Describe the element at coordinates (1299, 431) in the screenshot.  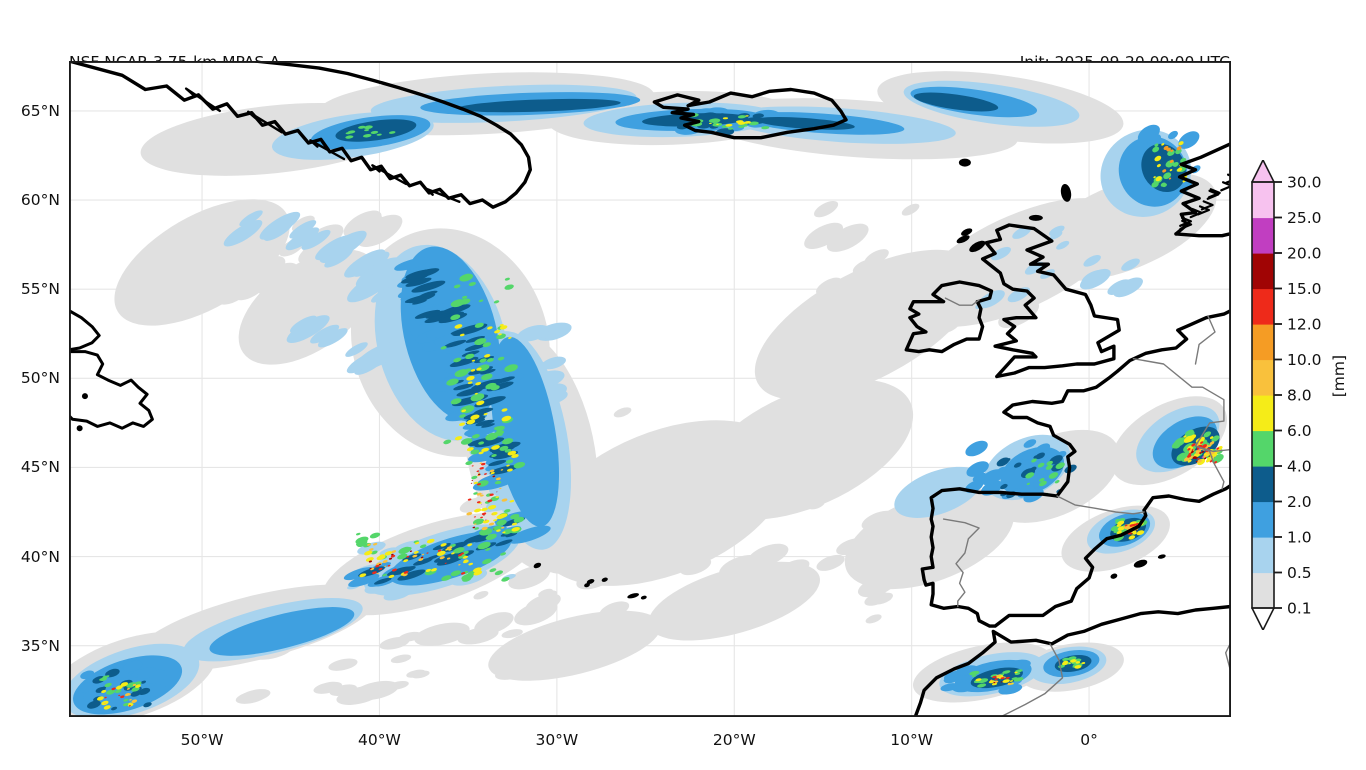
I see `colorbar-tick-6.0: 6.0` at that location.